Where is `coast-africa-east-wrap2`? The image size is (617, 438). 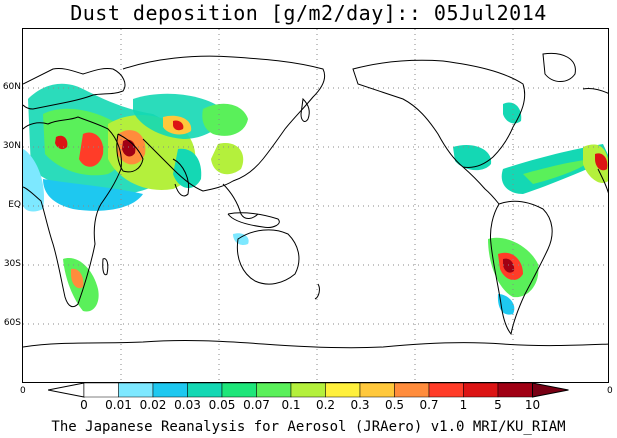
coast-africa-east-wrap2 is located at coordinates (602, 181).